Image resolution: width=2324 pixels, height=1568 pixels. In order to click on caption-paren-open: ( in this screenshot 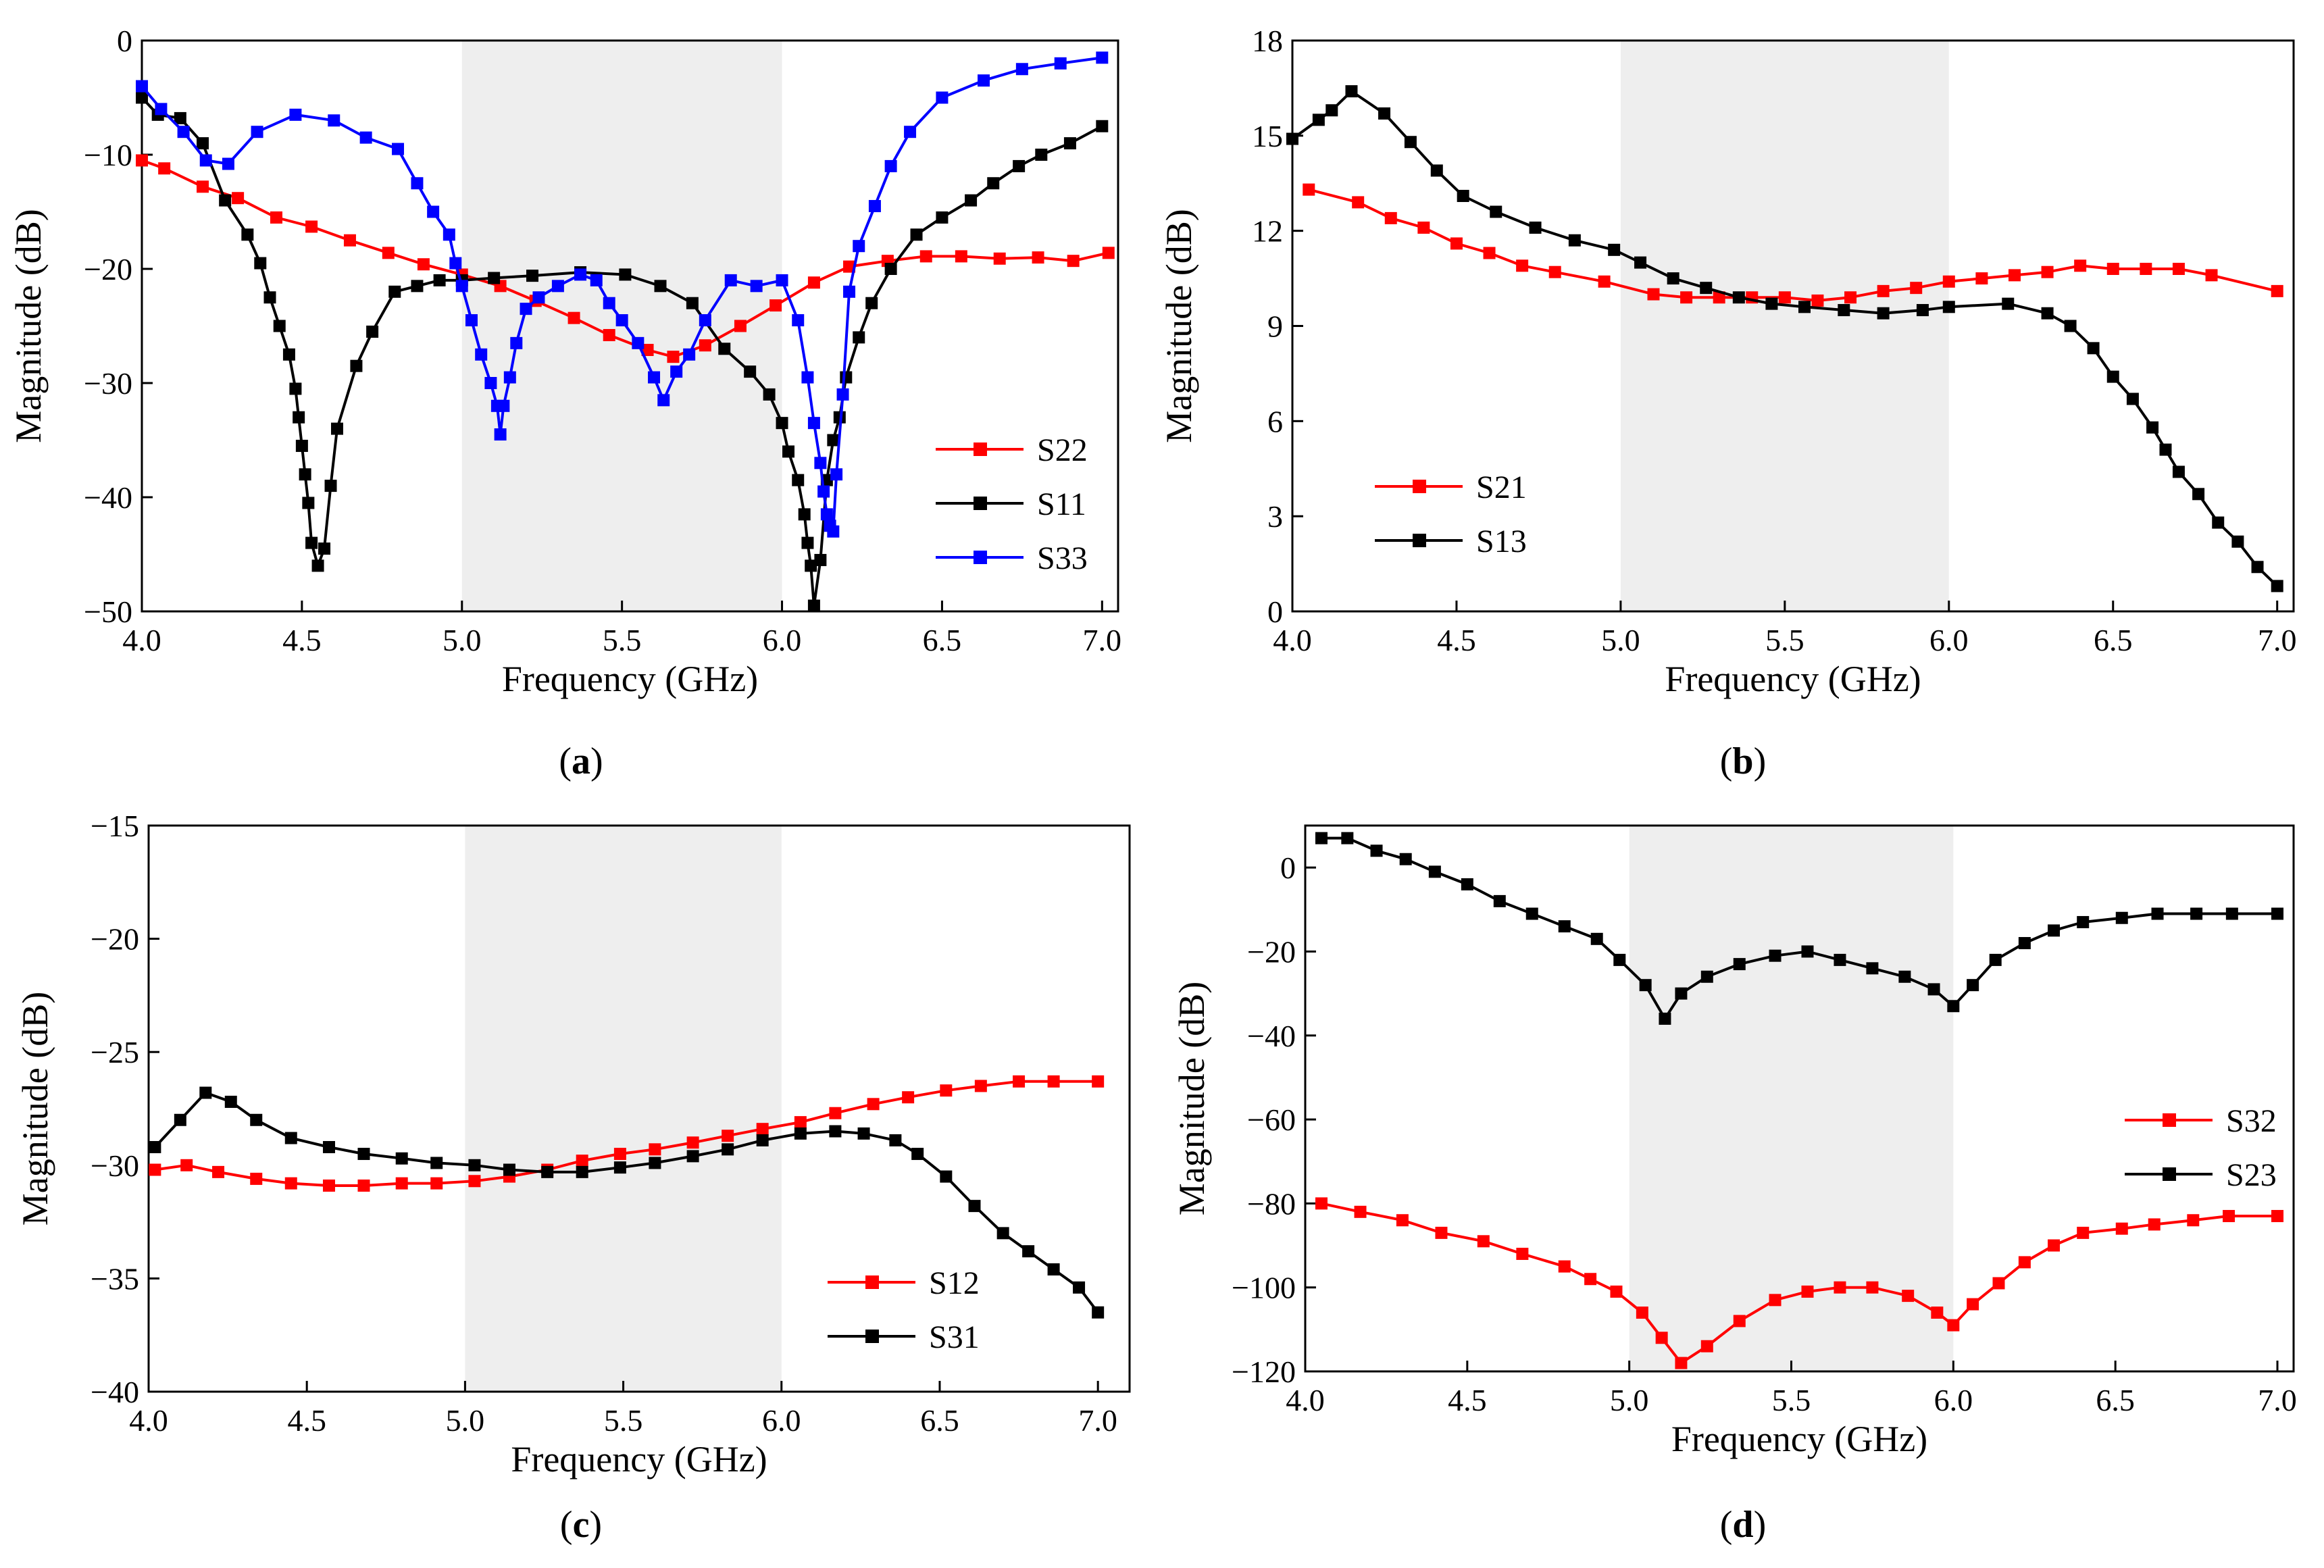, I will do `click(566, 1525)`.